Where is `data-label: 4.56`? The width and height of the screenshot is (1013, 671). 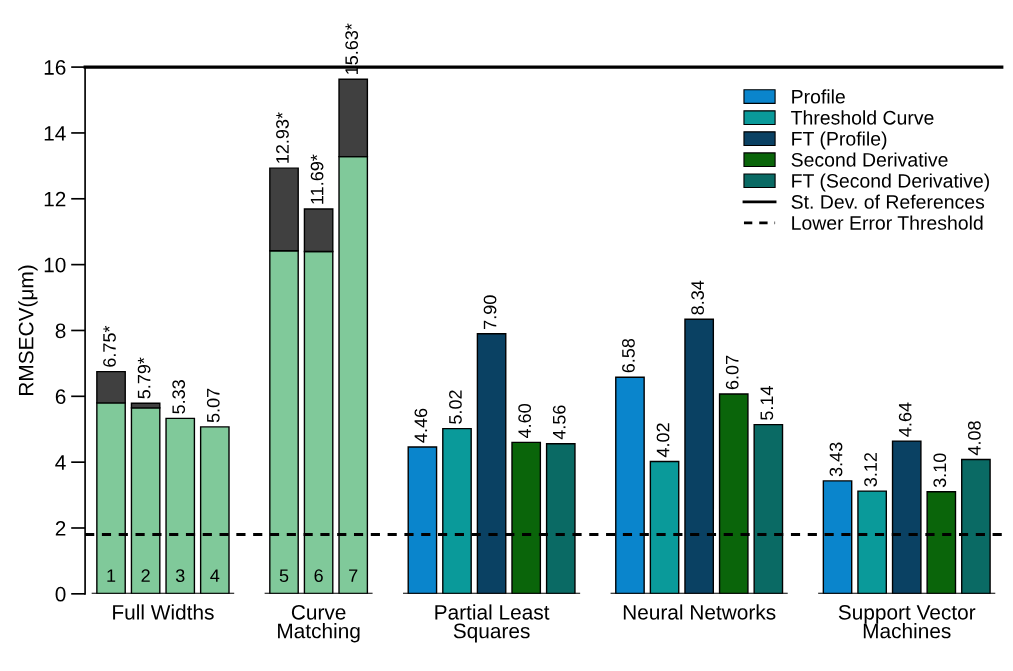
data-label: 4.56 is located at coordinates (559, 422).